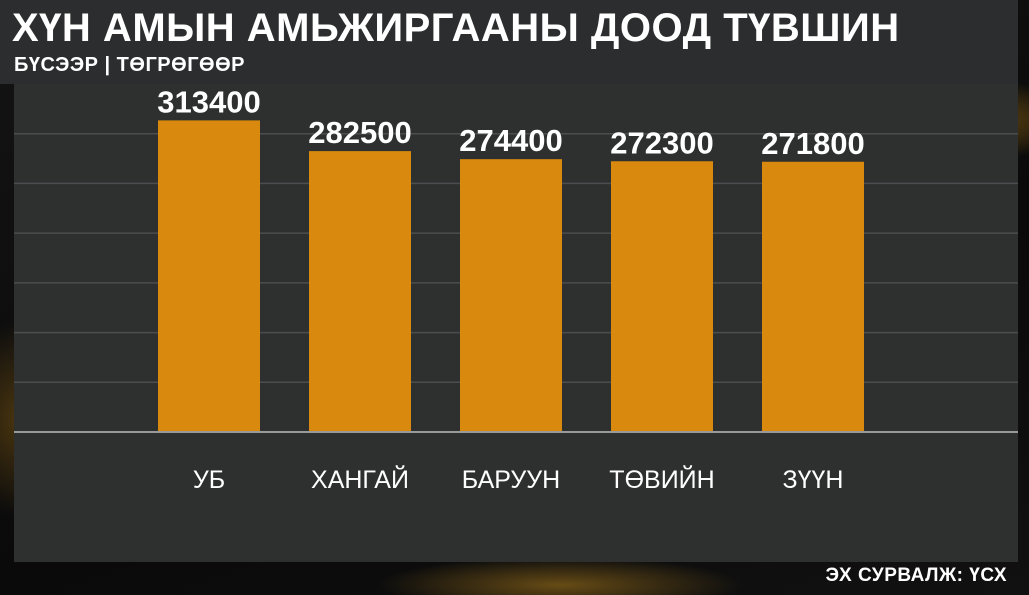  I want to click on value-label: 272300, so click(661, 142).